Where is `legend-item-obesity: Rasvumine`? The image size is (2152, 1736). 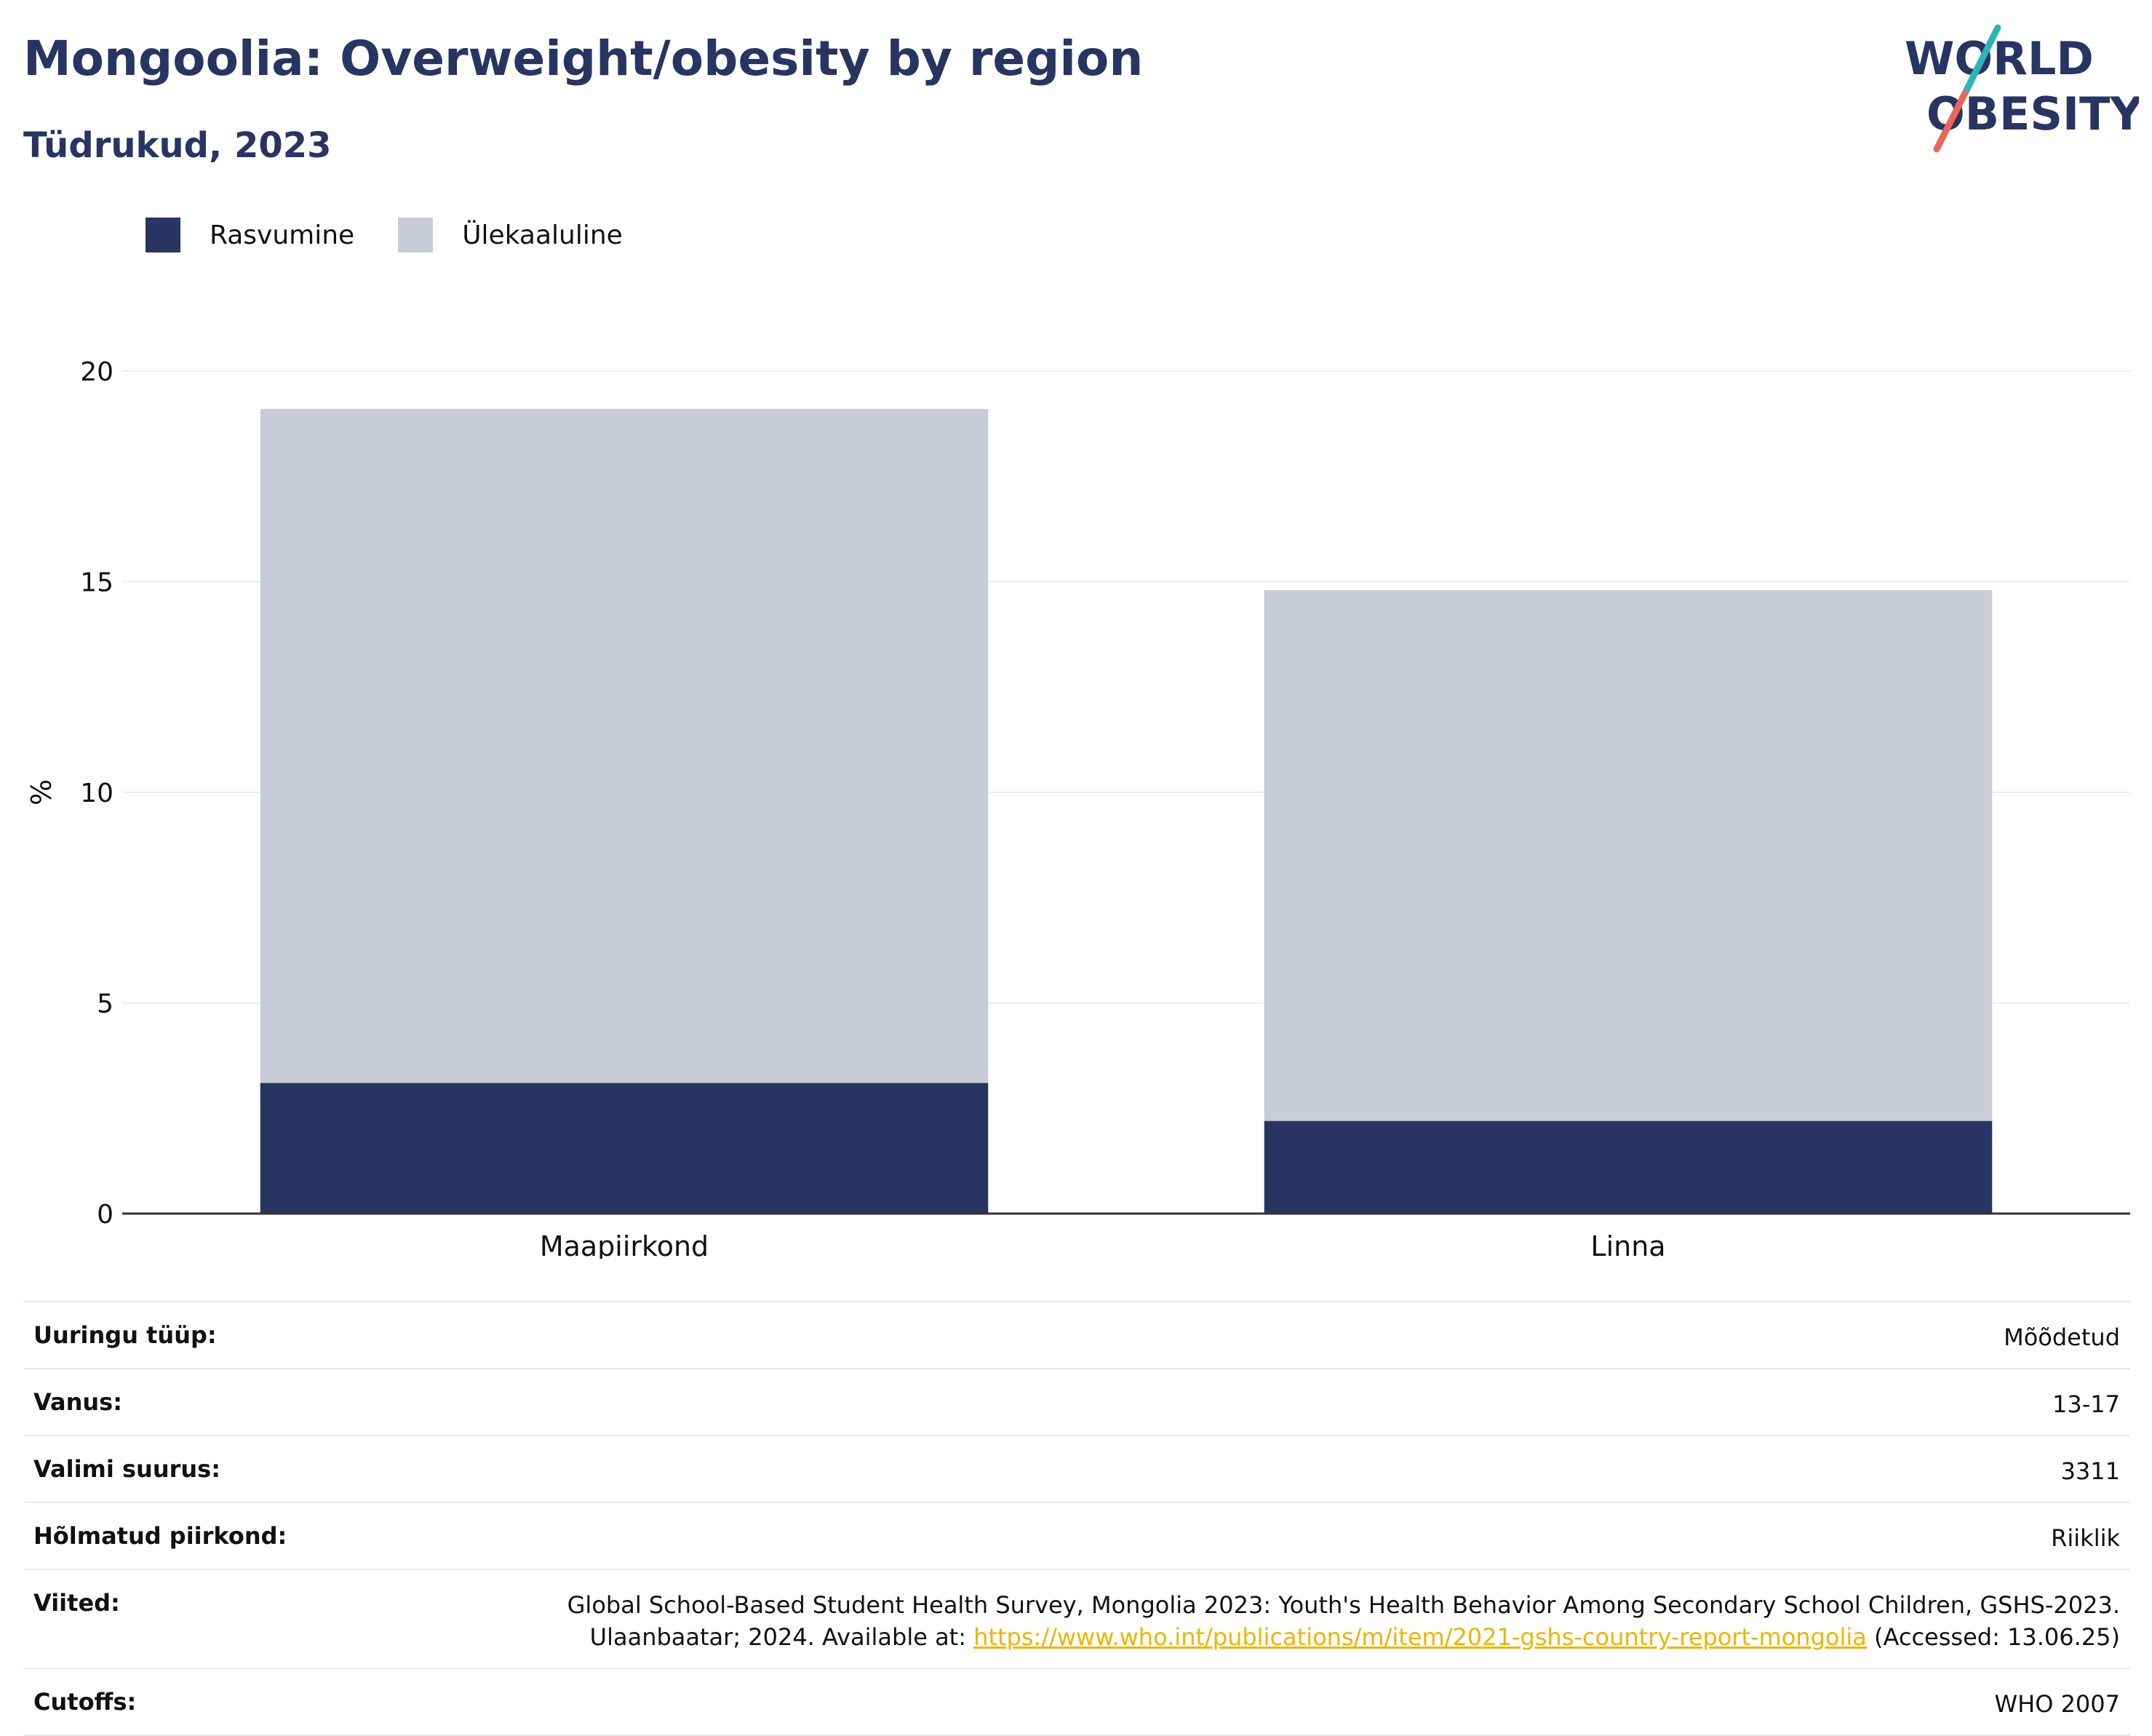
legend-item-obesity: Rasvumine is located at coordinates (250, 235).